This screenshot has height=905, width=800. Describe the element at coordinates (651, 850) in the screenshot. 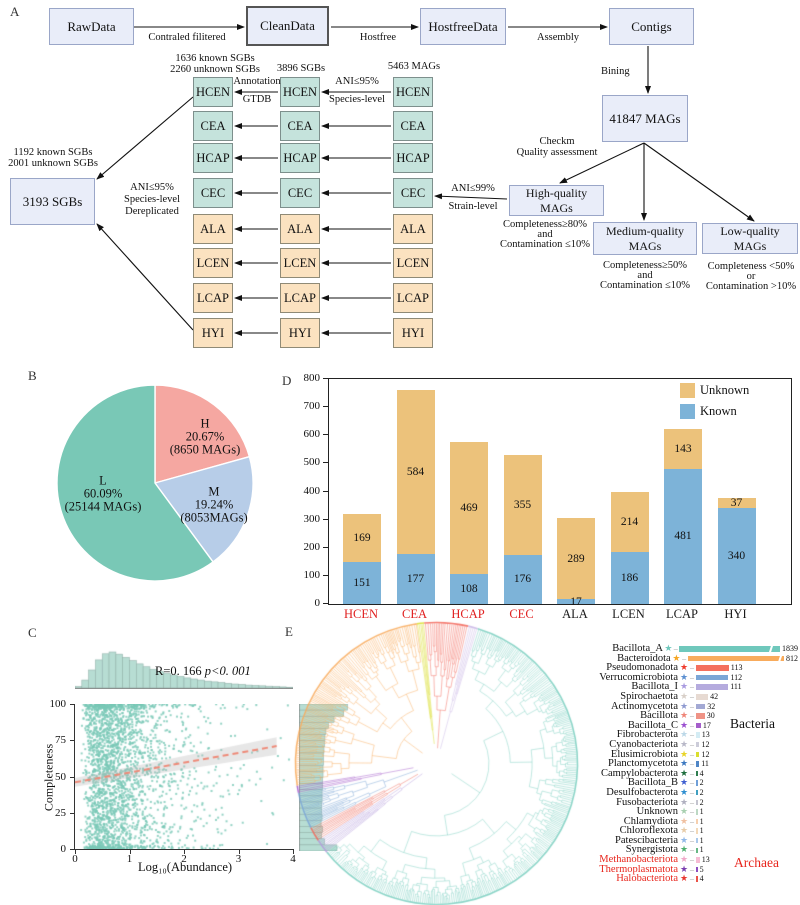

I see `phylum-label: Synergistota` at that location.